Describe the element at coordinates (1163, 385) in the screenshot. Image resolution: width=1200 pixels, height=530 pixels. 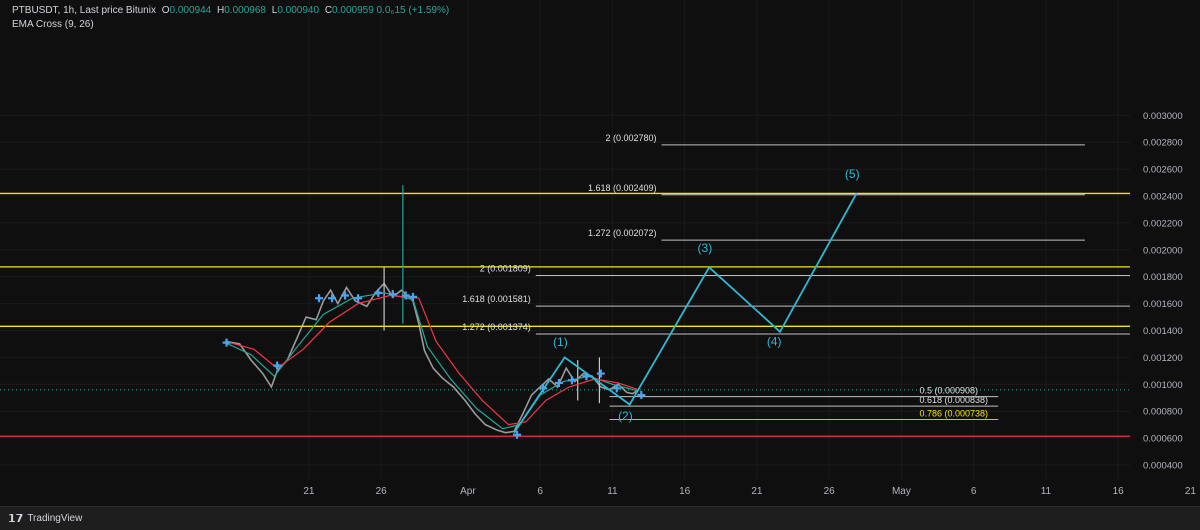
I see `y-tick-label: 0.001000` at that location.